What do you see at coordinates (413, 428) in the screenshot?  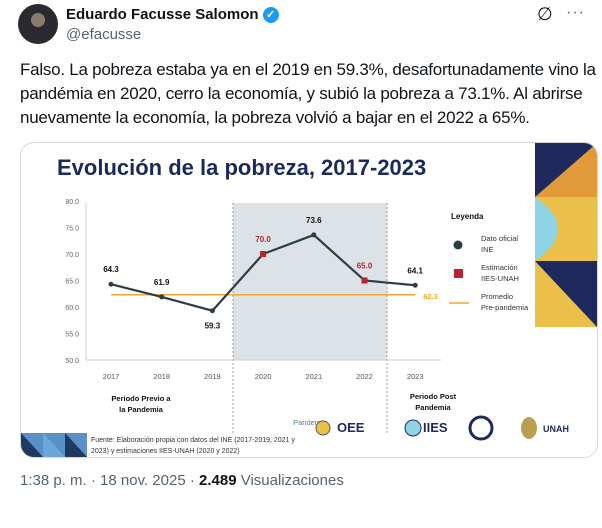 I see `iies-logo-icon` at bounding box center [413, 428].